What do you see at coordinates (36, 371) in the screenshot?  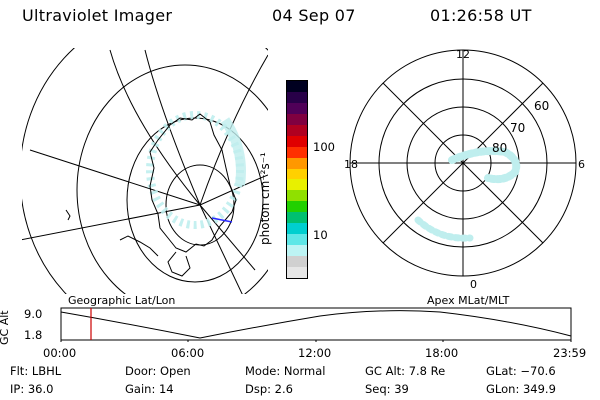 I see `filter-info: Flt: LBHL` at bounding box center [36, 371].